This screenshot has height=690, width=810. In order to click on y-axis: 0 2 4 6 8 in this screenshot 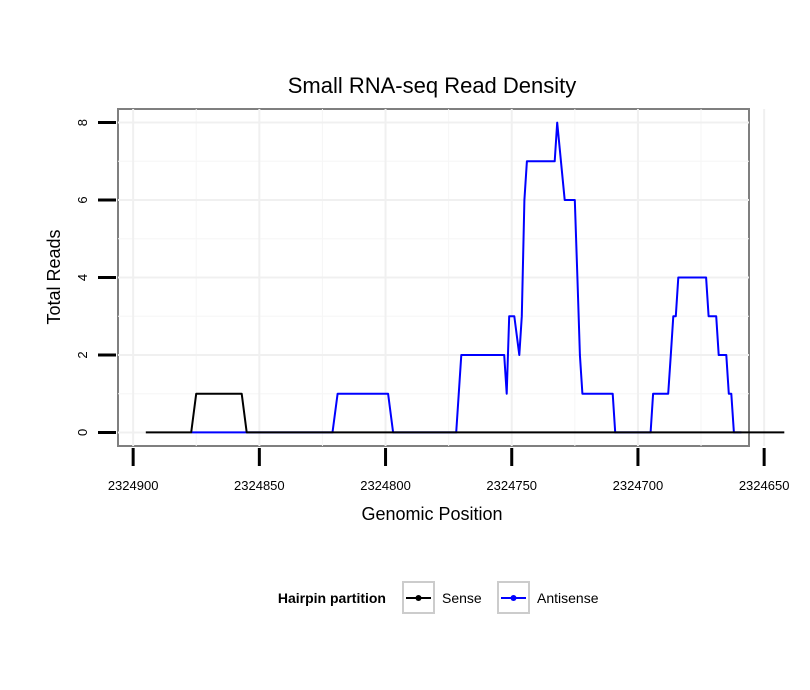, I will do `click(95, 277)`.